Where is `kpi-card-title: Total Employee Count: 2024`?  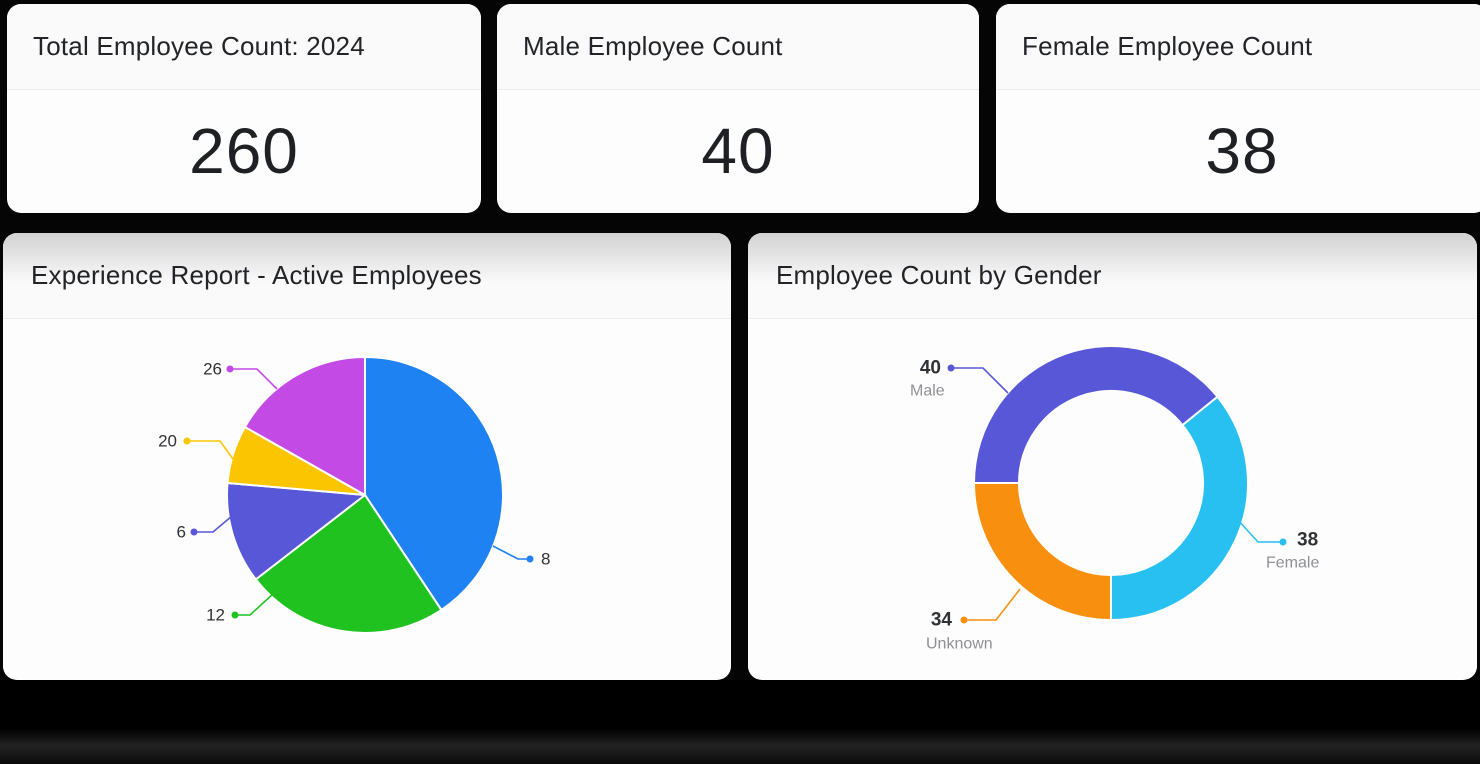
kpi-card-title: Total Employee Count: 2024 is located at coordinates (199, 46).